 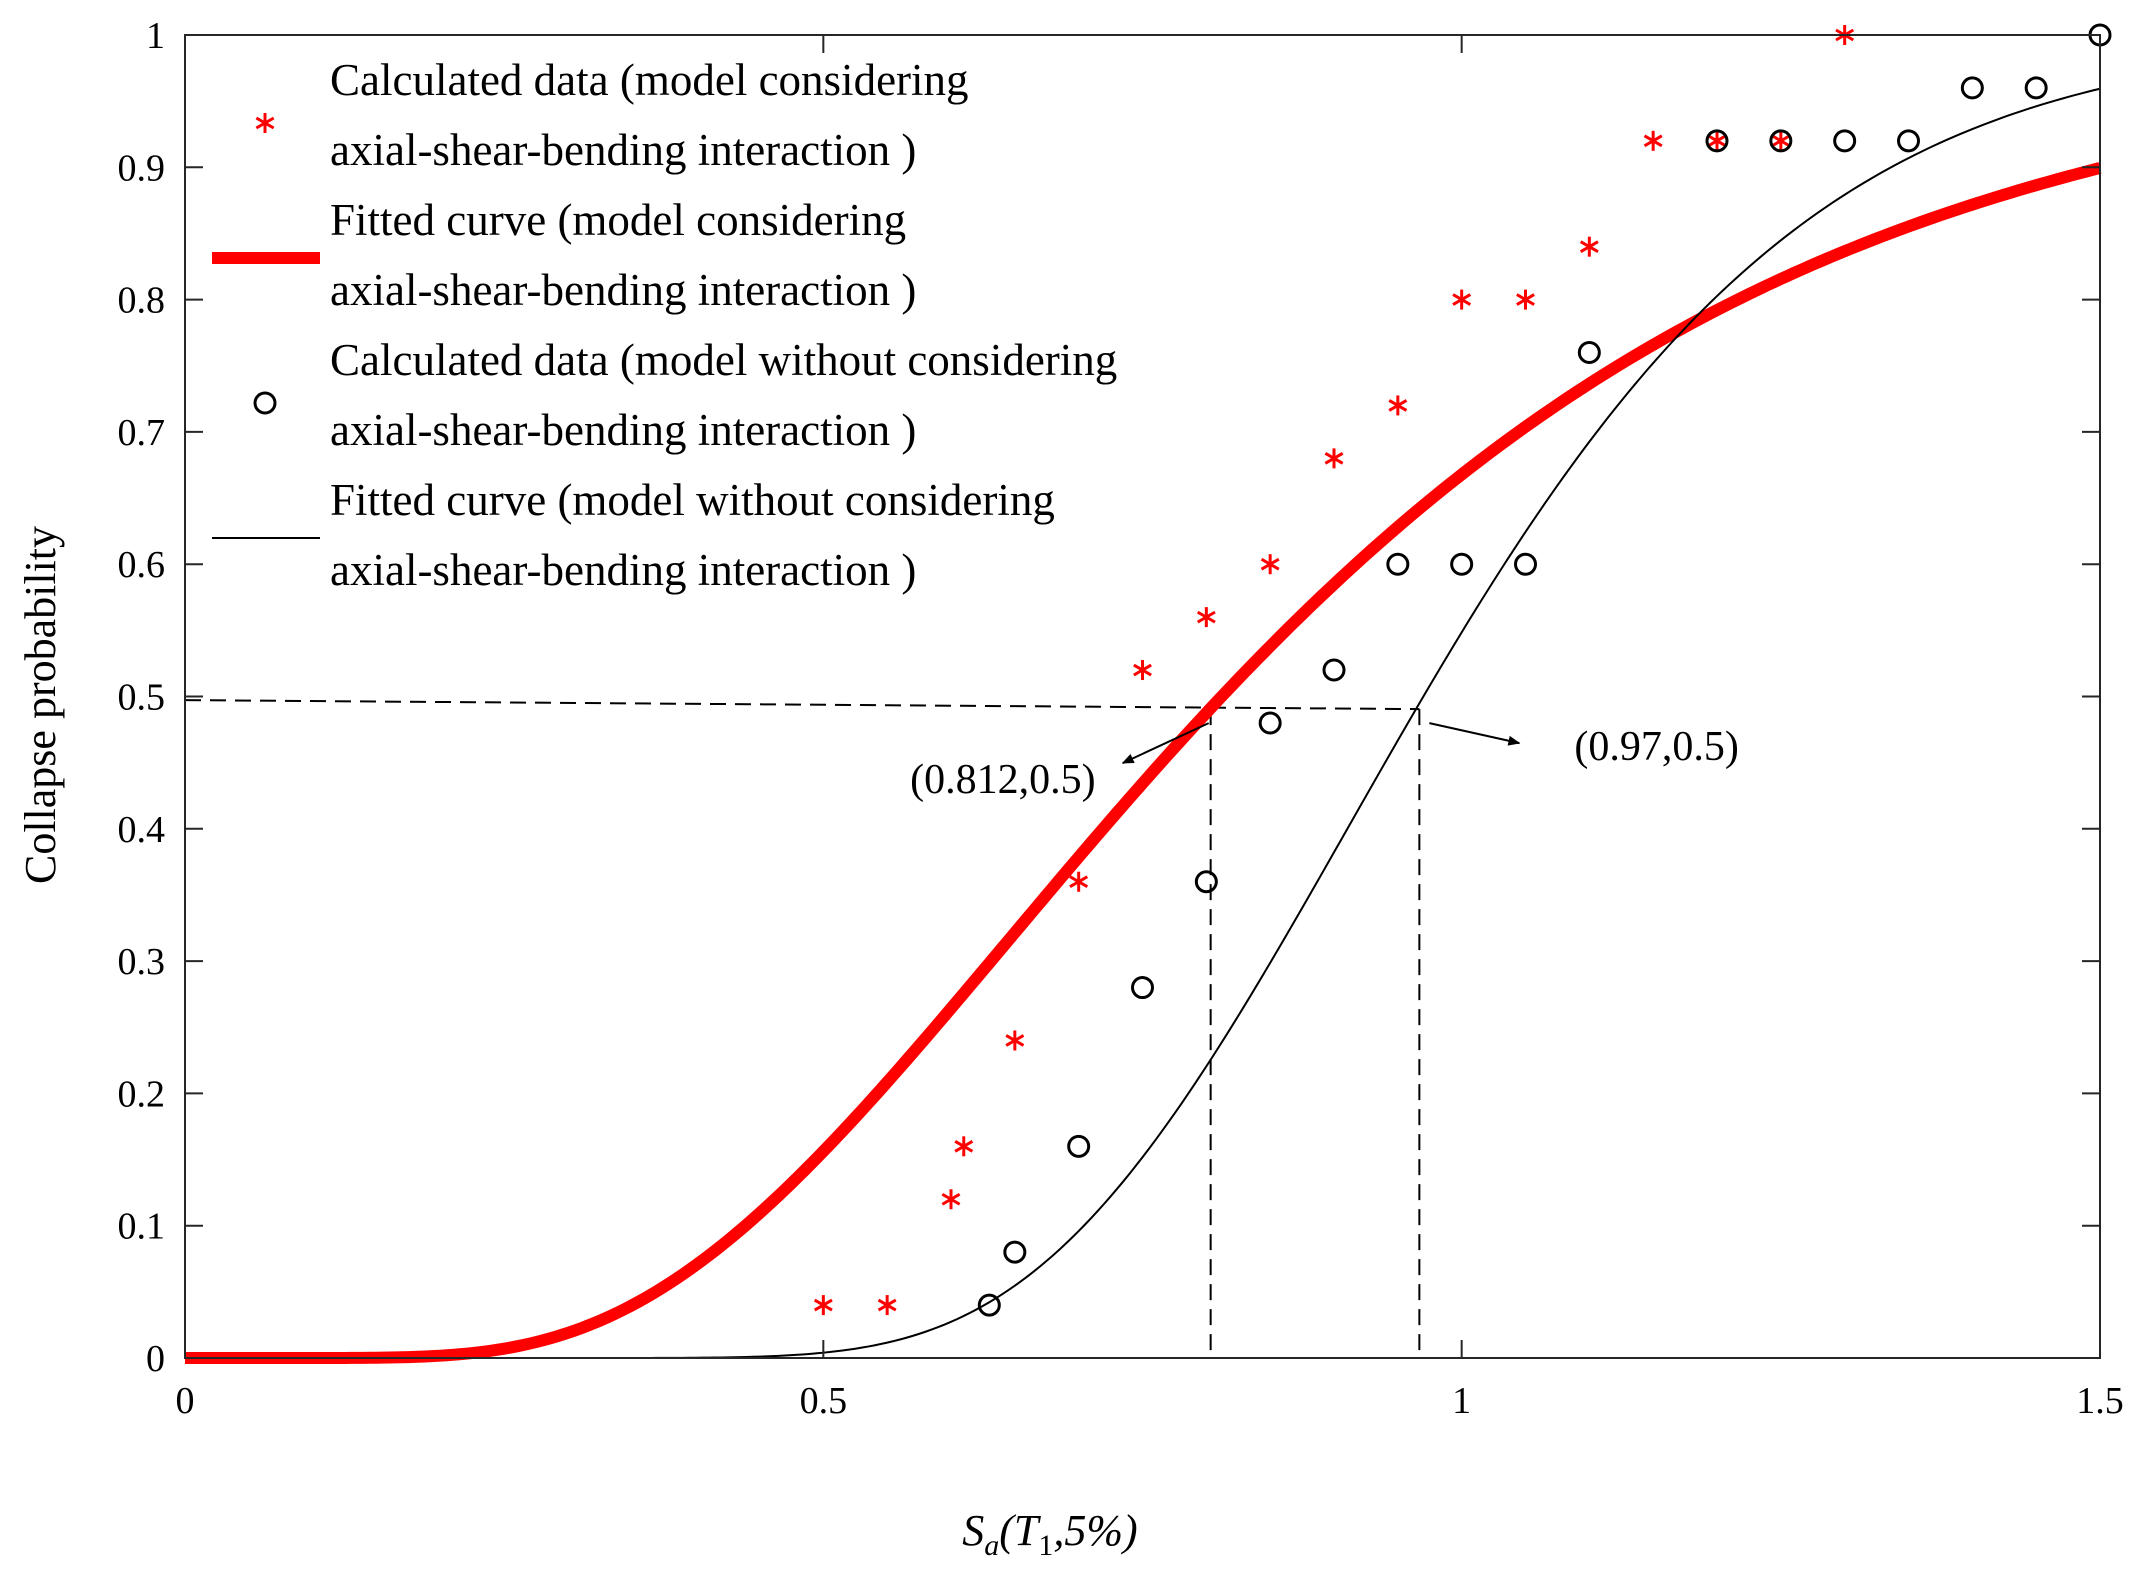 What do you see at coordinates (142, 168) in the screenshot?
I see `y-tick-label: 0.9` at bounding box center [142, 168].